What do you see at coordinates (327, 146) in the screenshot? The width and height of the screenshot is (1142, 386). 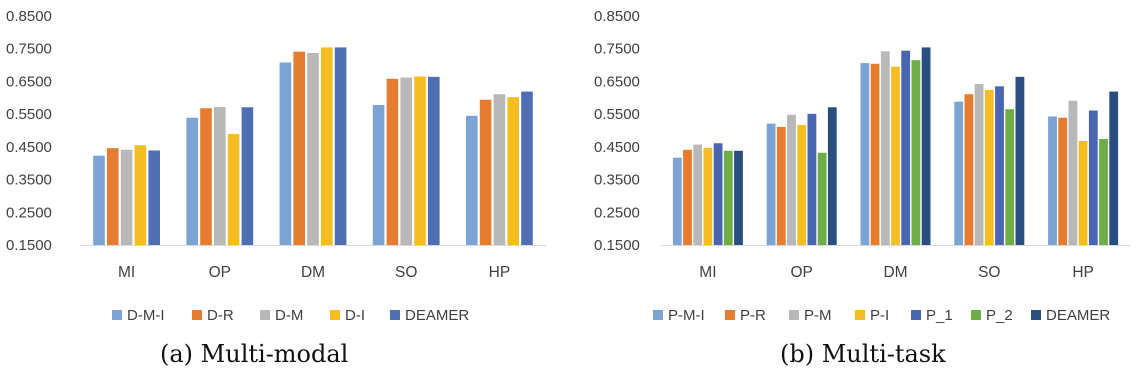 I see `bar-d-i-dm` at bounding box center [327, 146].